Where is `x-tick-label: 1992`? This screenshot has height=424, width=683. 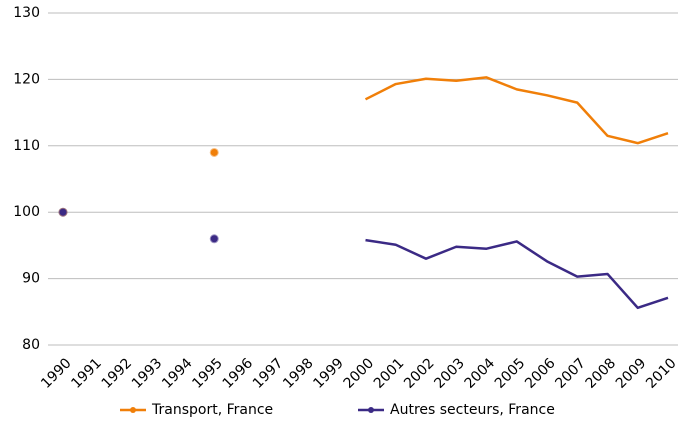 x-tick-label: 1992 is located at coordinates (117, 373).